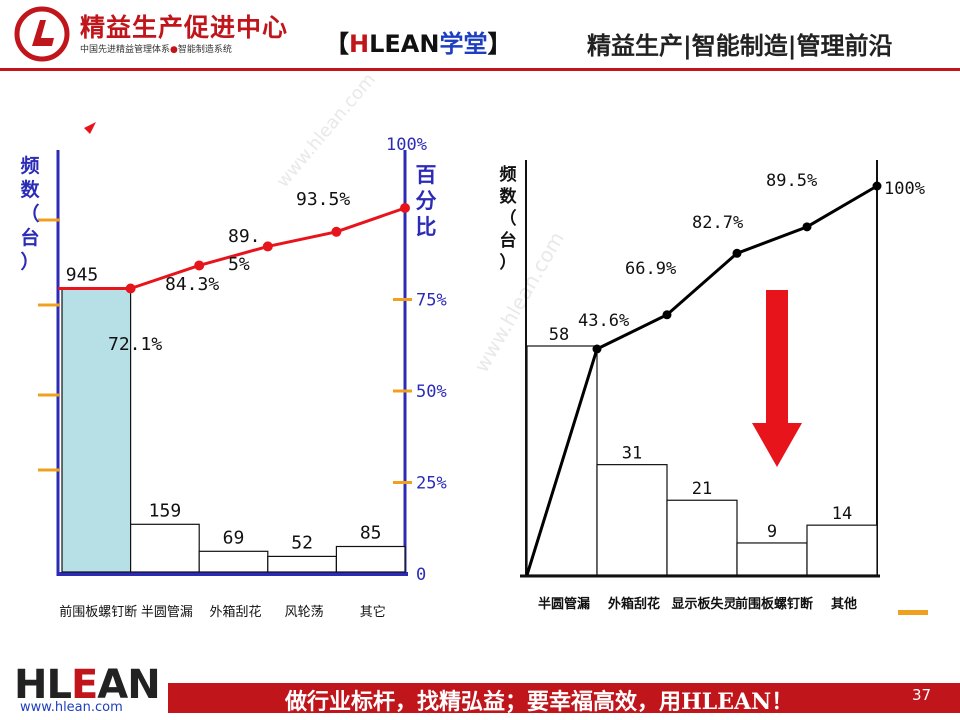 This screenshot has width=960, height=720. Describe the element at coordinates (431, 301) in the screenshot. I see `right-y-tick-label: 75%` at that location.